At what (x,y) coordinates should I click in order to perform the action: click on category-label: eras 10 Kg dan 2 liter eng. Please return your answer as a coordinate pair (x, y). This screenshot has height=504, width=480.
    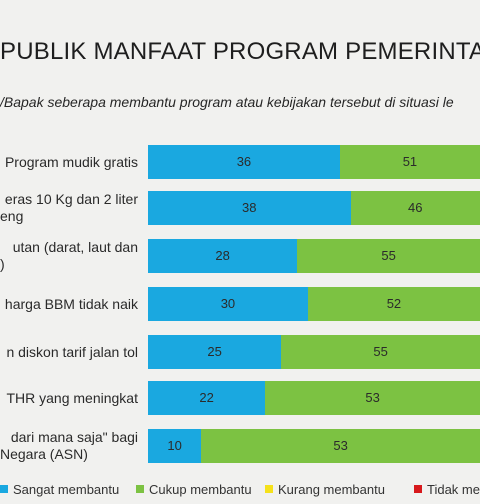
    Looking at the image, I should click on (69, 208).